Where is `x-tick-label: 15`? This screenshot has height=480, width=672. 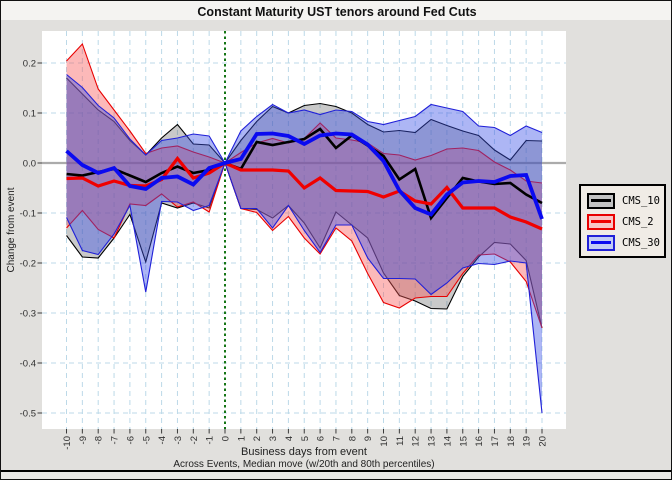 x-tick-label: 15 is located at coordinates (463, 441).